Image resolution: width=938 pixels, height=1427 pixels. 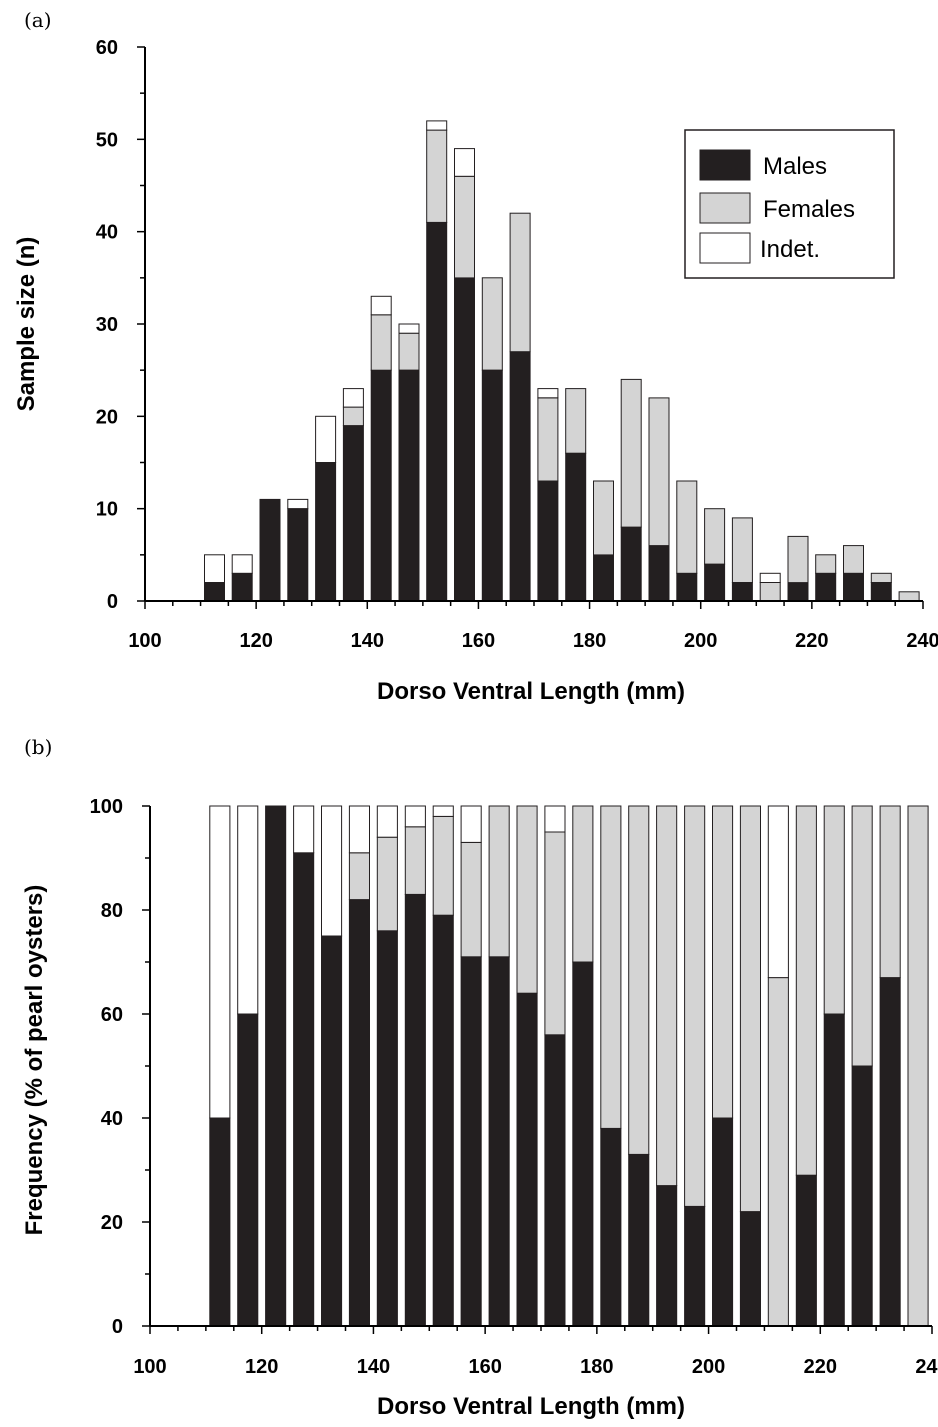 I want to click on x-tick-label: 180, so click(x=596, y=1367).